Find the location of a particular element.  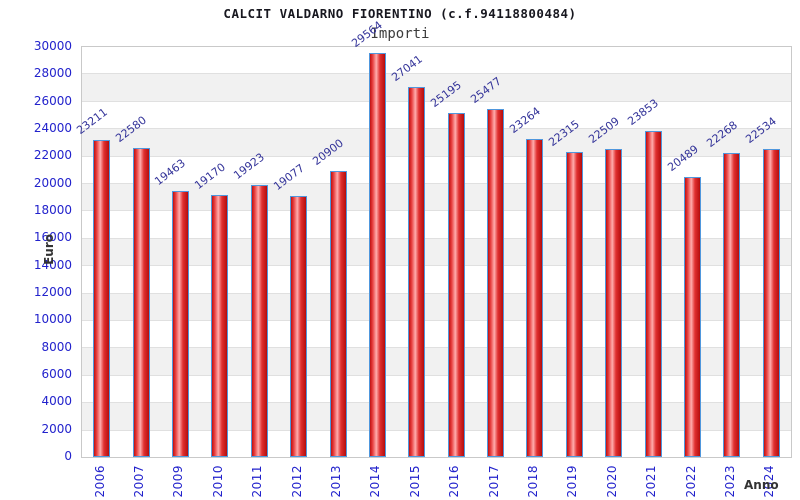

bar-2012 is located at coordinates (299, 326).